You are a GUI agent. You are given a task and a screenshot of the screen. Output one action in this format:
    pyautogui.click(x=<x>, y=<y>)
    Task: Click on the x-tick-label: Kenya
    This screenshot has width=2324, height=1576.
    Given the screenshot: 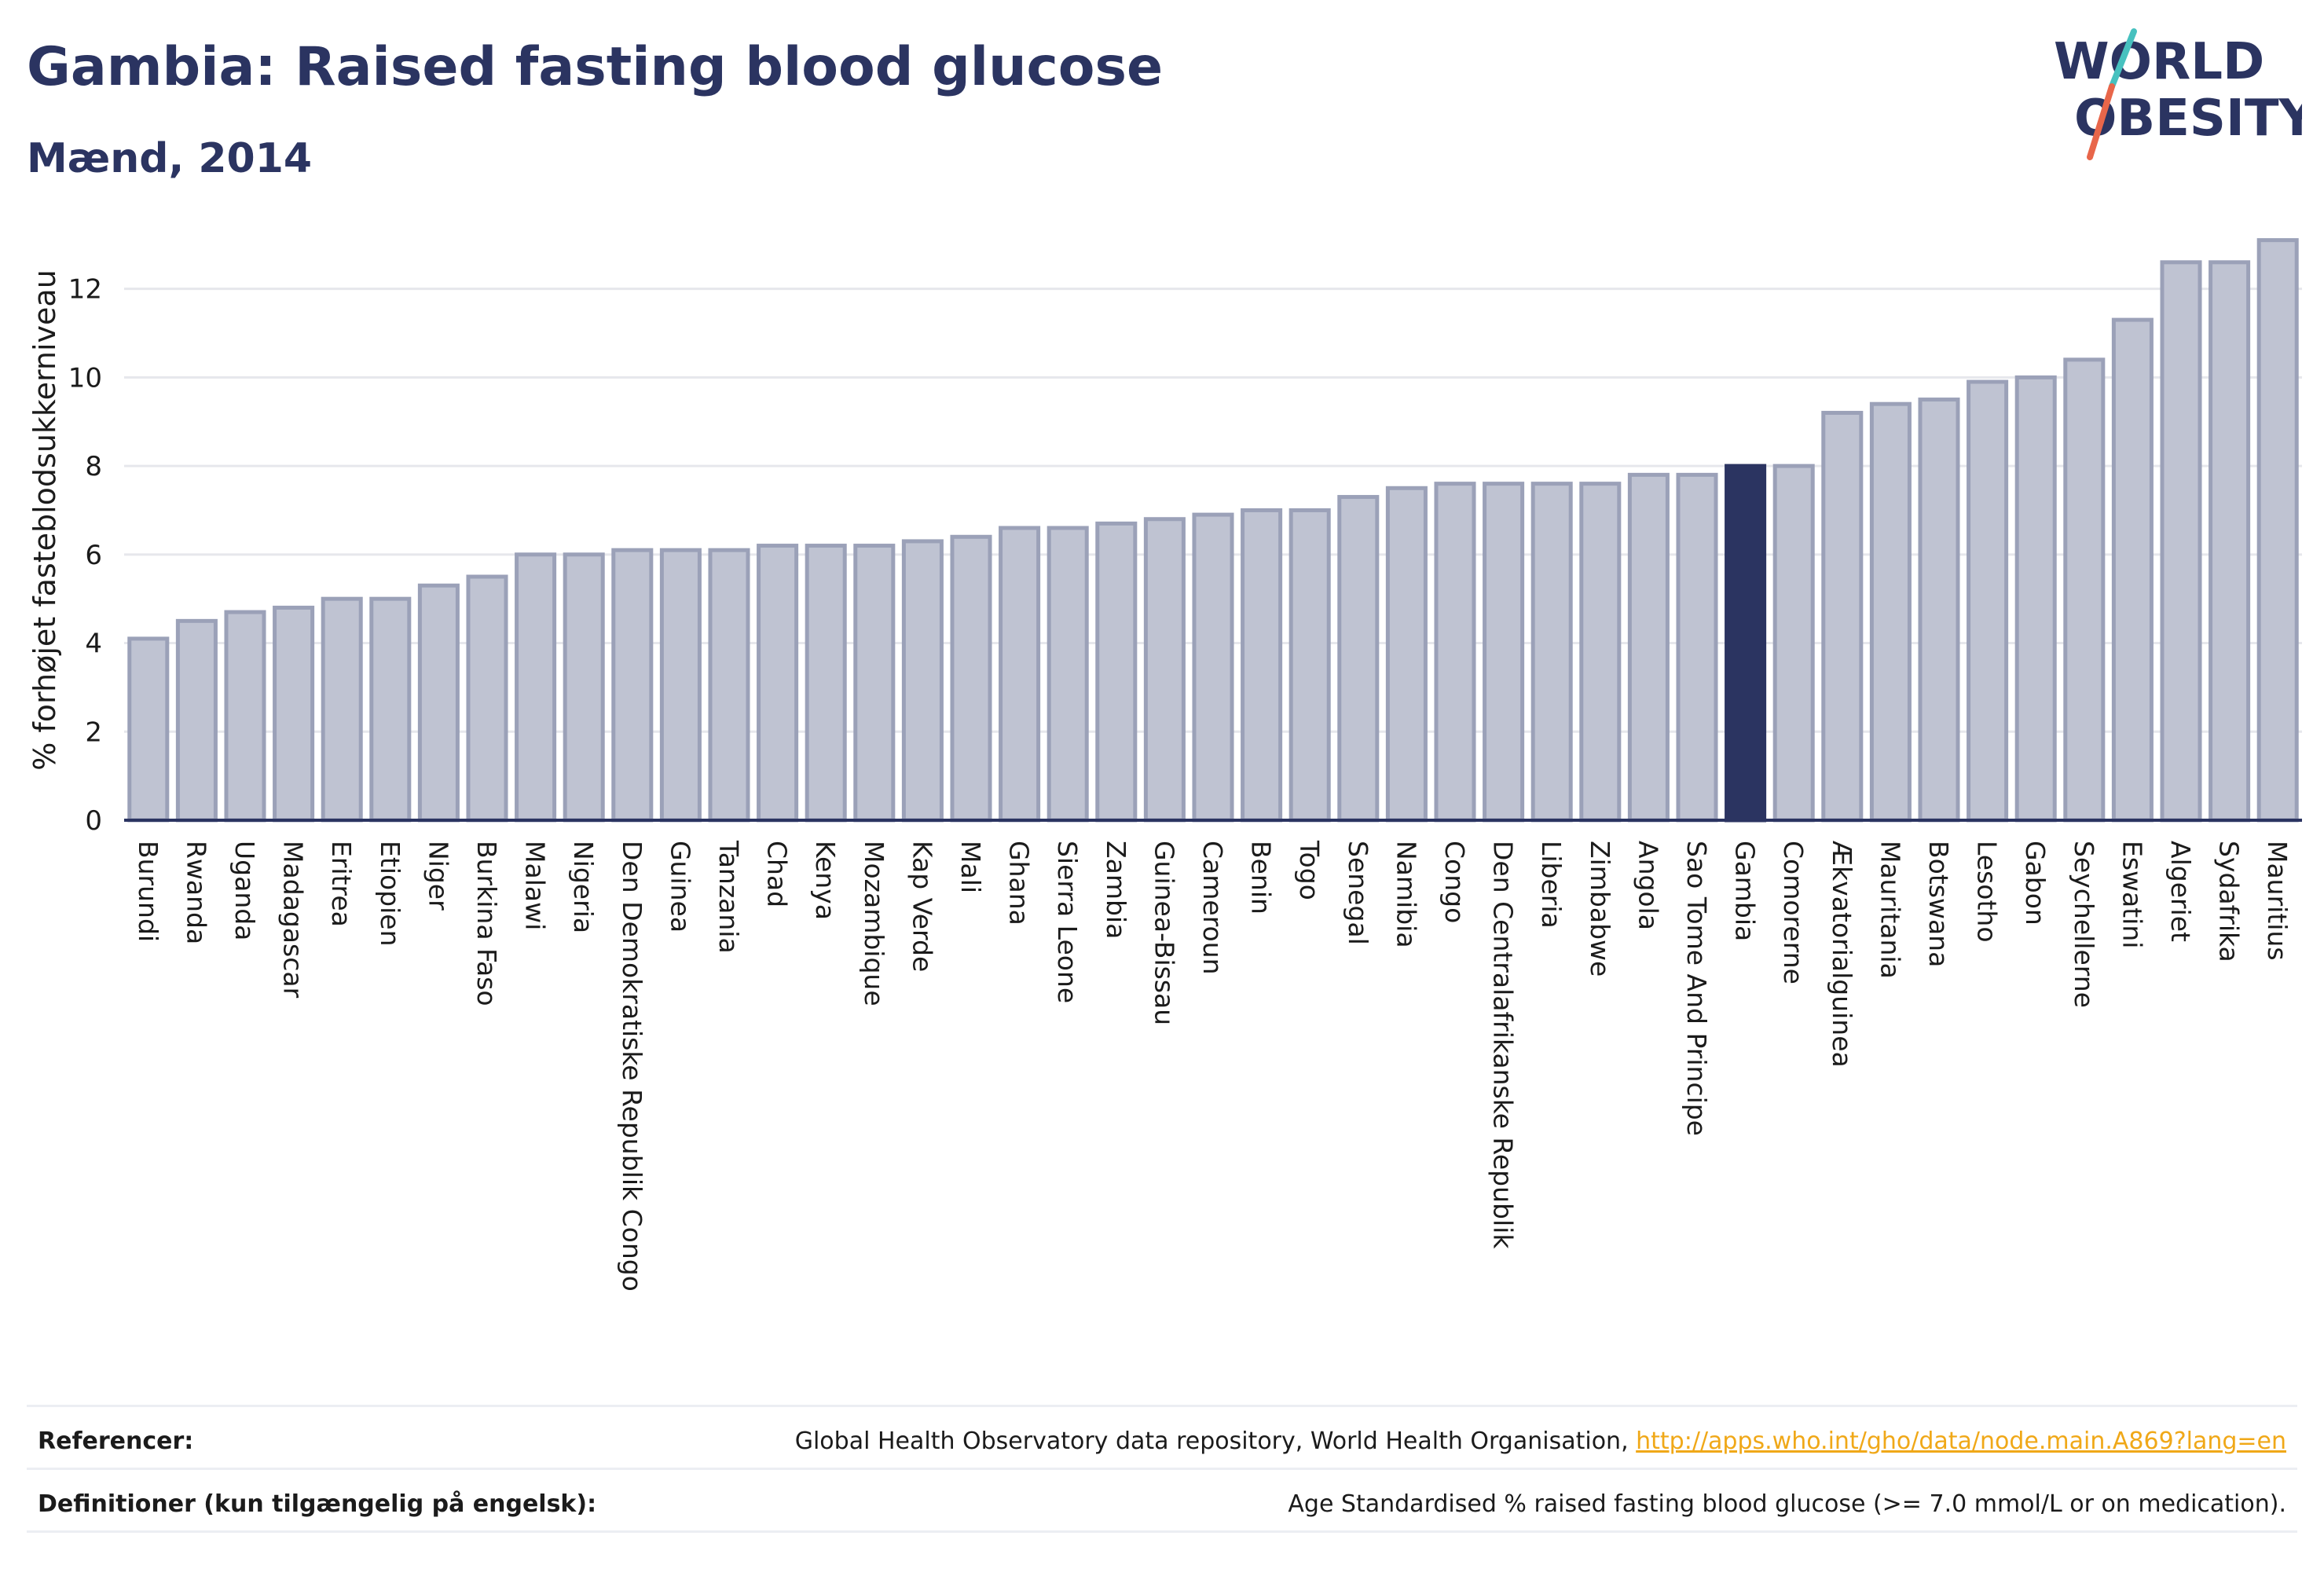 What is the action you would take?
    pyautogui.click(x=825, y=880)
    